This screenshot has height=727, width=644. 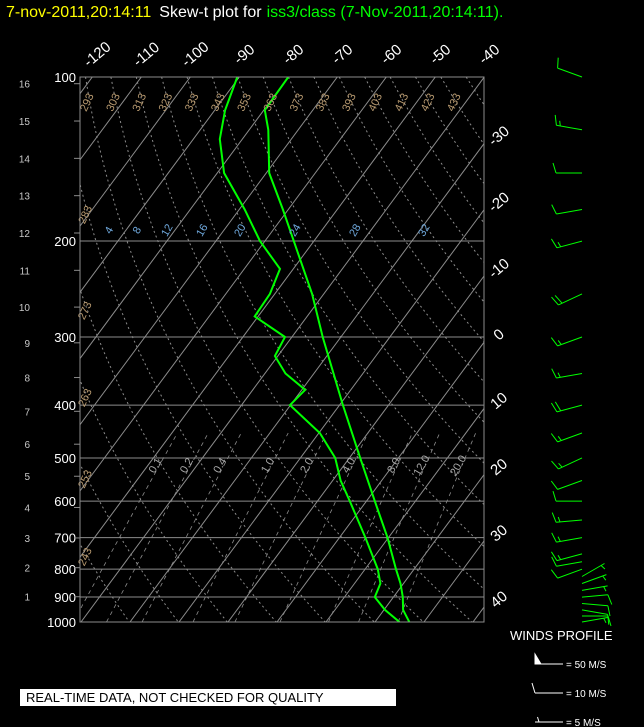 I want to click on moist-adiabat-label: 12, so click(x=167, y=230).